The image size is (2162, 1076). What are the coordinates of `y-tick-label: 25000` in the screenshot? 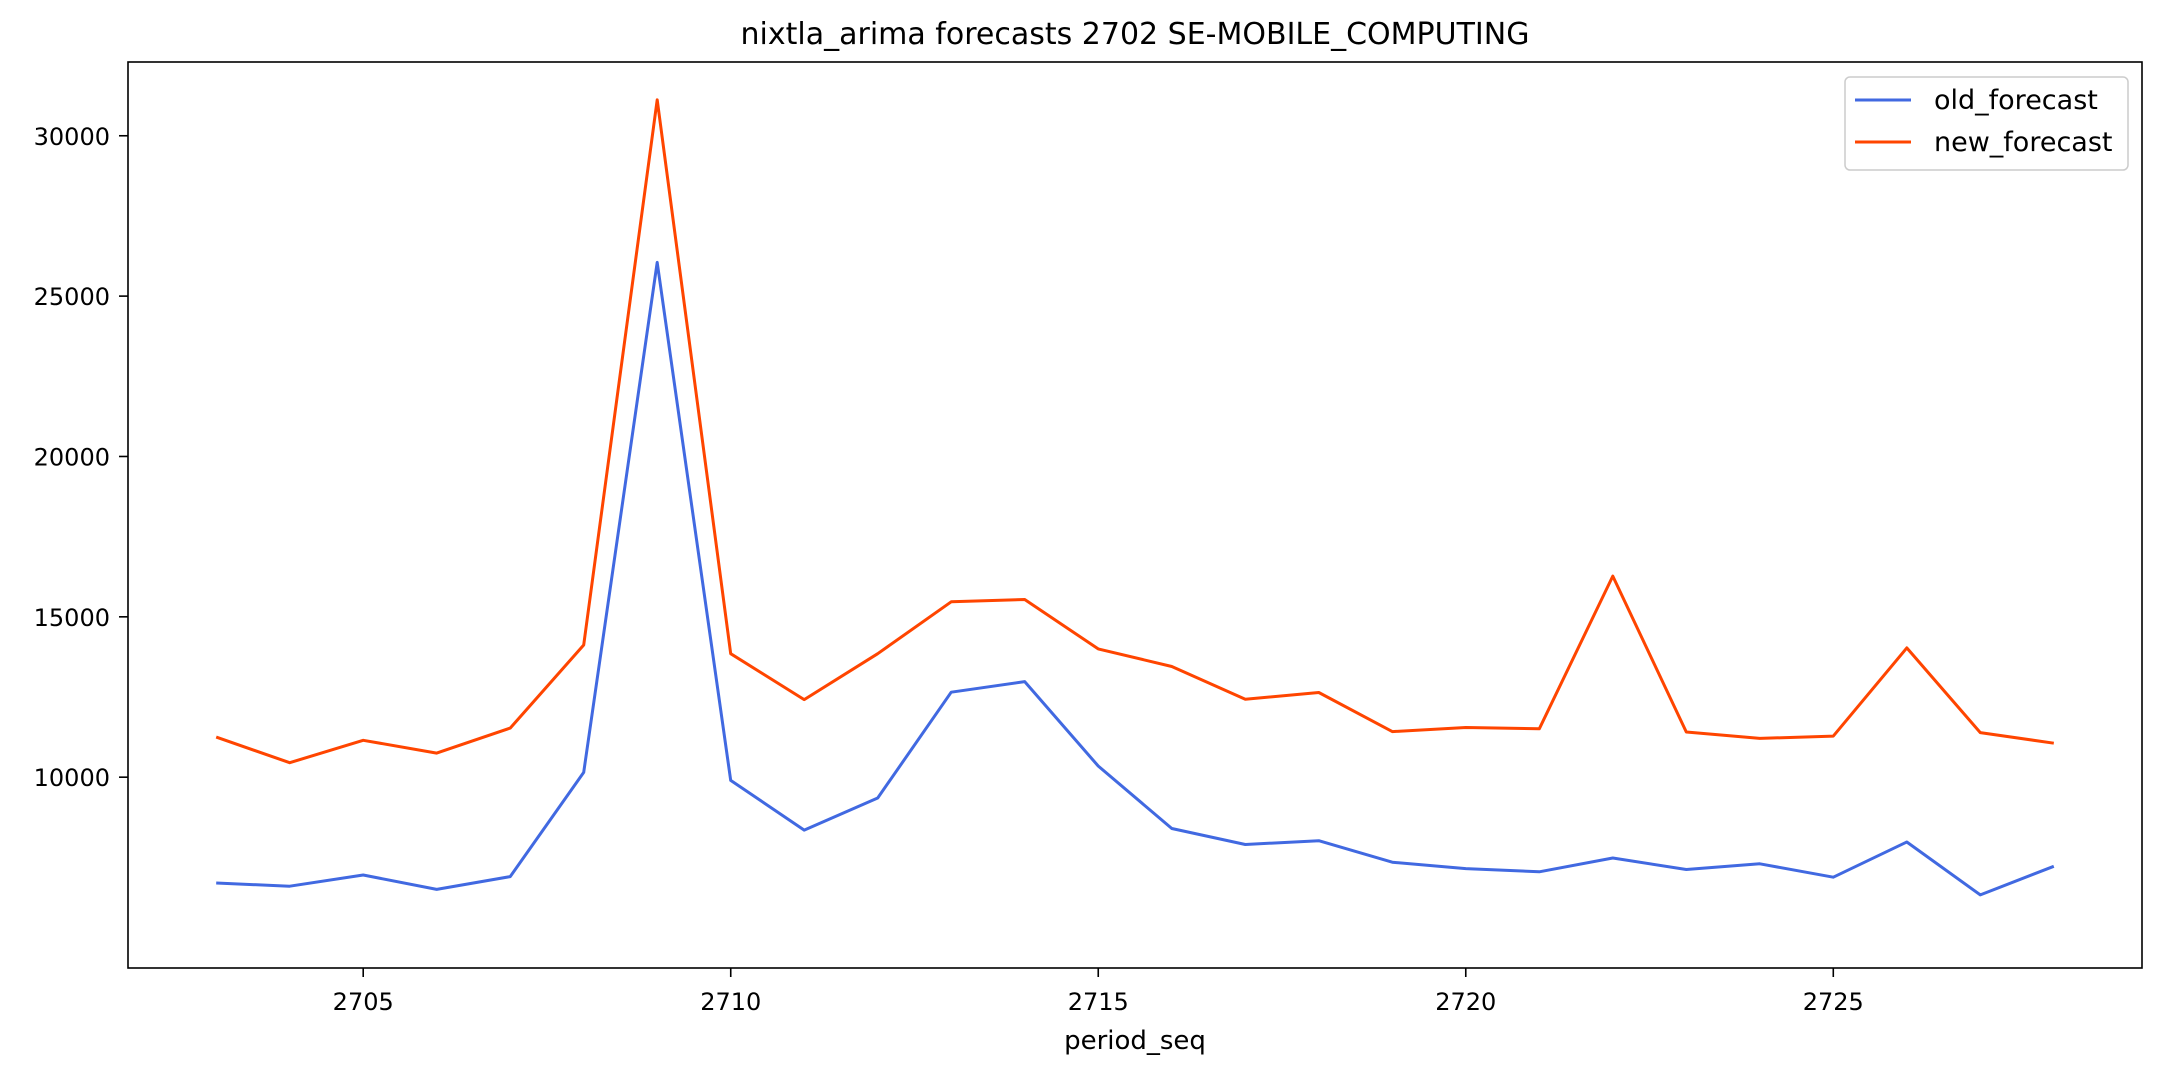 It's located at (72, 297).